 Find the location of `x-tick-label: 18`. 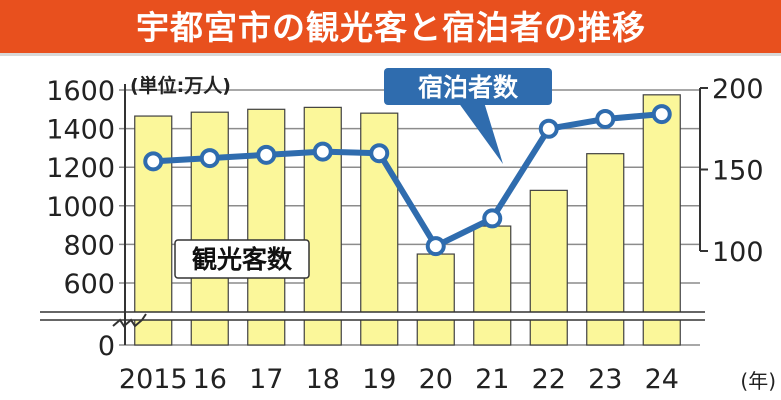

x-tick-label: 18 is located at coordinates (323, 379).